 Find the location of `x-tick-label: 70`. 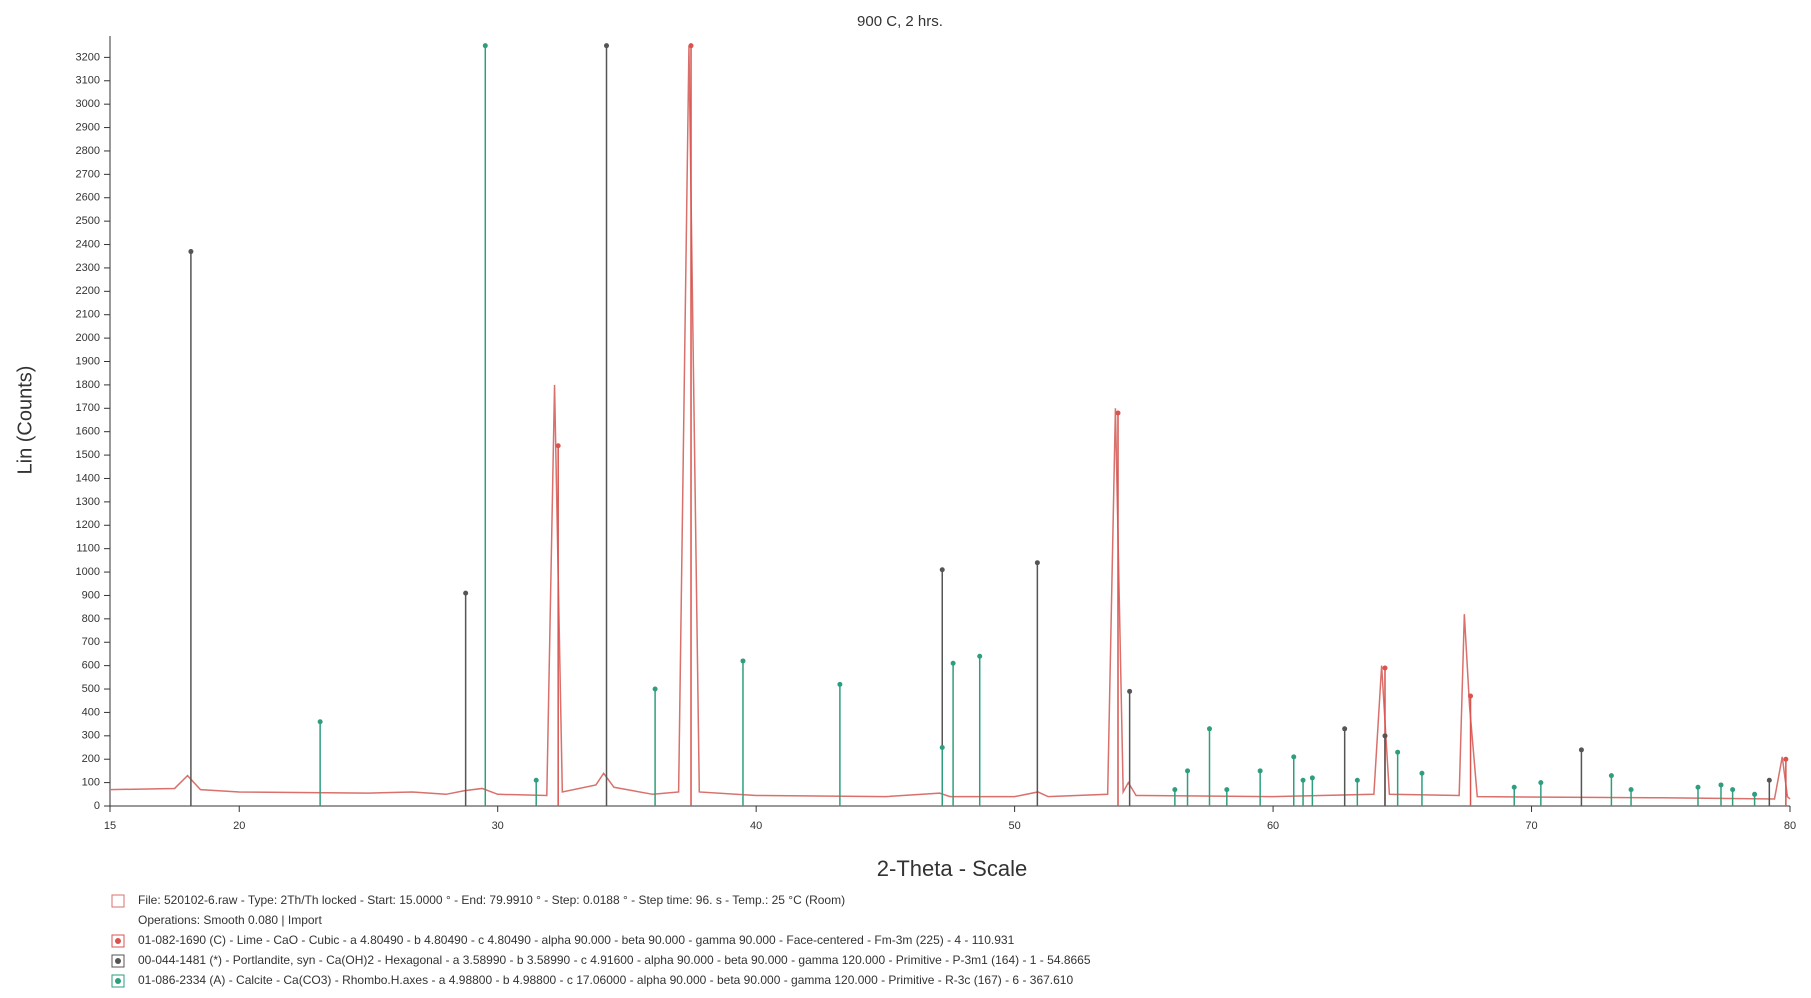

x-tick-label: 70 is located at coordinates (1531, 826).